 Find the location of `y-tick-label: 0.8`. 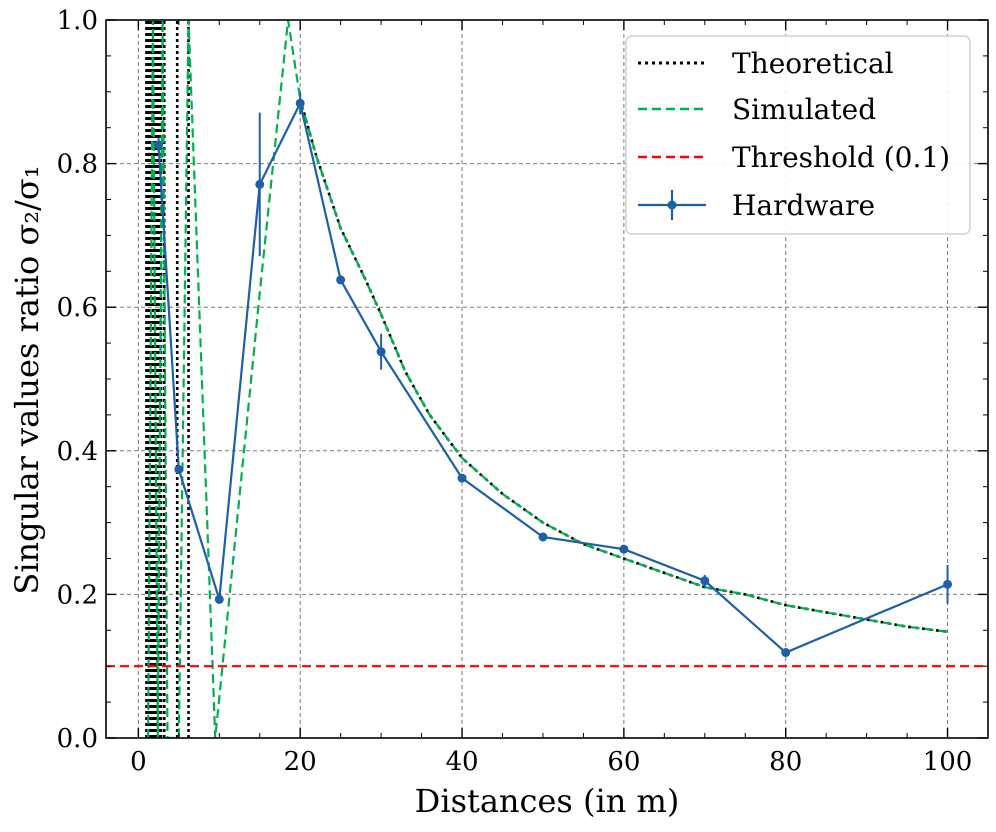

y-tick-label: 0.8 is located at coordinates (77, 165).